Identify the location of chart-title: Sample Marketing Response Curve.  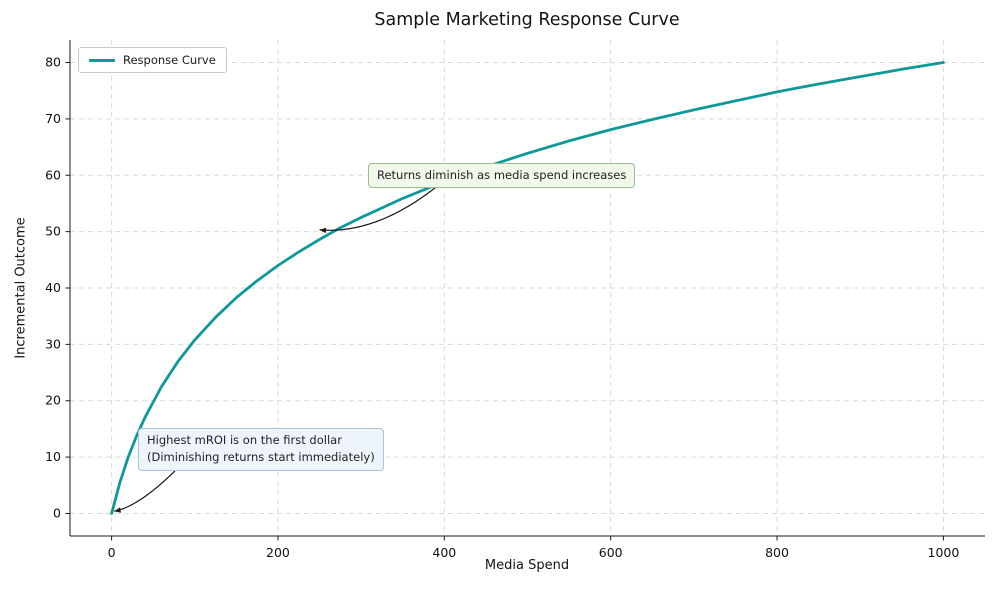
(527, 20).